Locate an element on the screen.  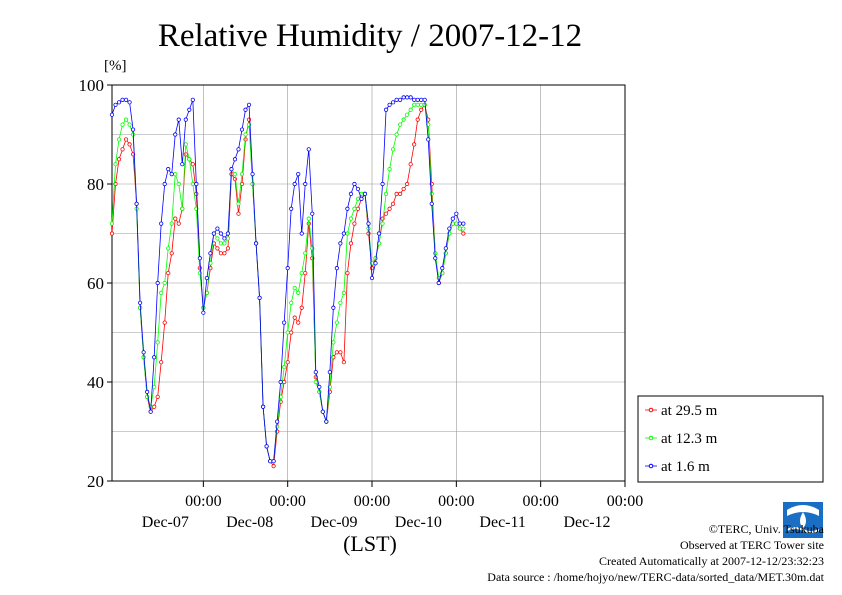
y-tick-label: 100 is located at coordinates (92, 85).